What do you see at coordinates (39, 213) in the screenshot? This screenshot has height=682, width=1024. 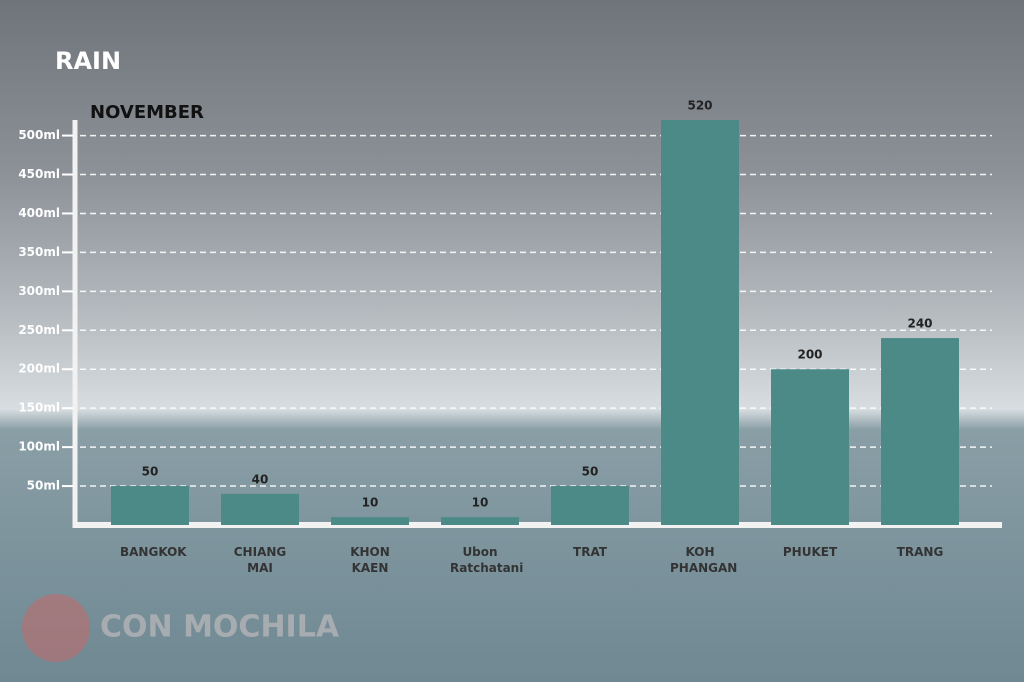 I see `y-tick-label: 400ml` at bounding box center [39, 213].